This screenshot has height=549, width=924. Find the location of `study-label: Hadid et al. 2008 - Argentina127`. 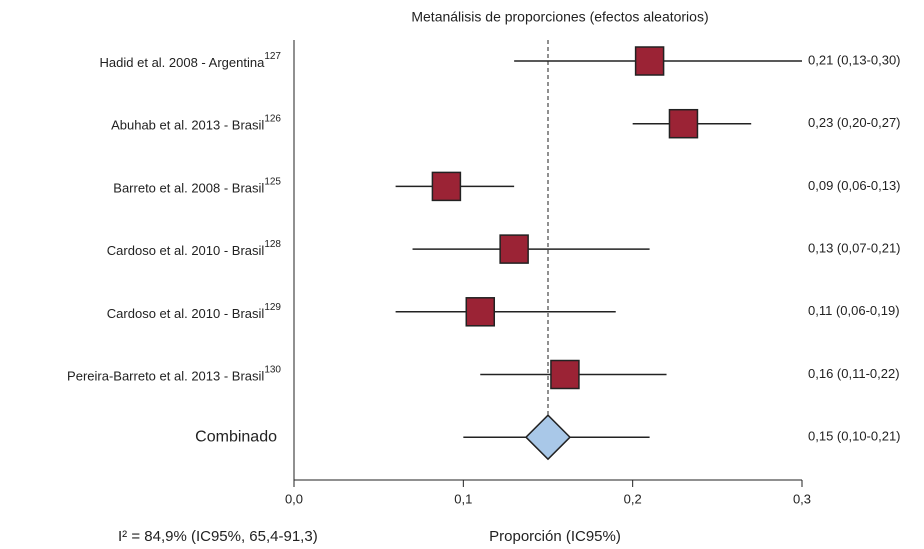

study-label: Hadid et al. 2008 - Argentina127 is located at coordinates (191, 61).